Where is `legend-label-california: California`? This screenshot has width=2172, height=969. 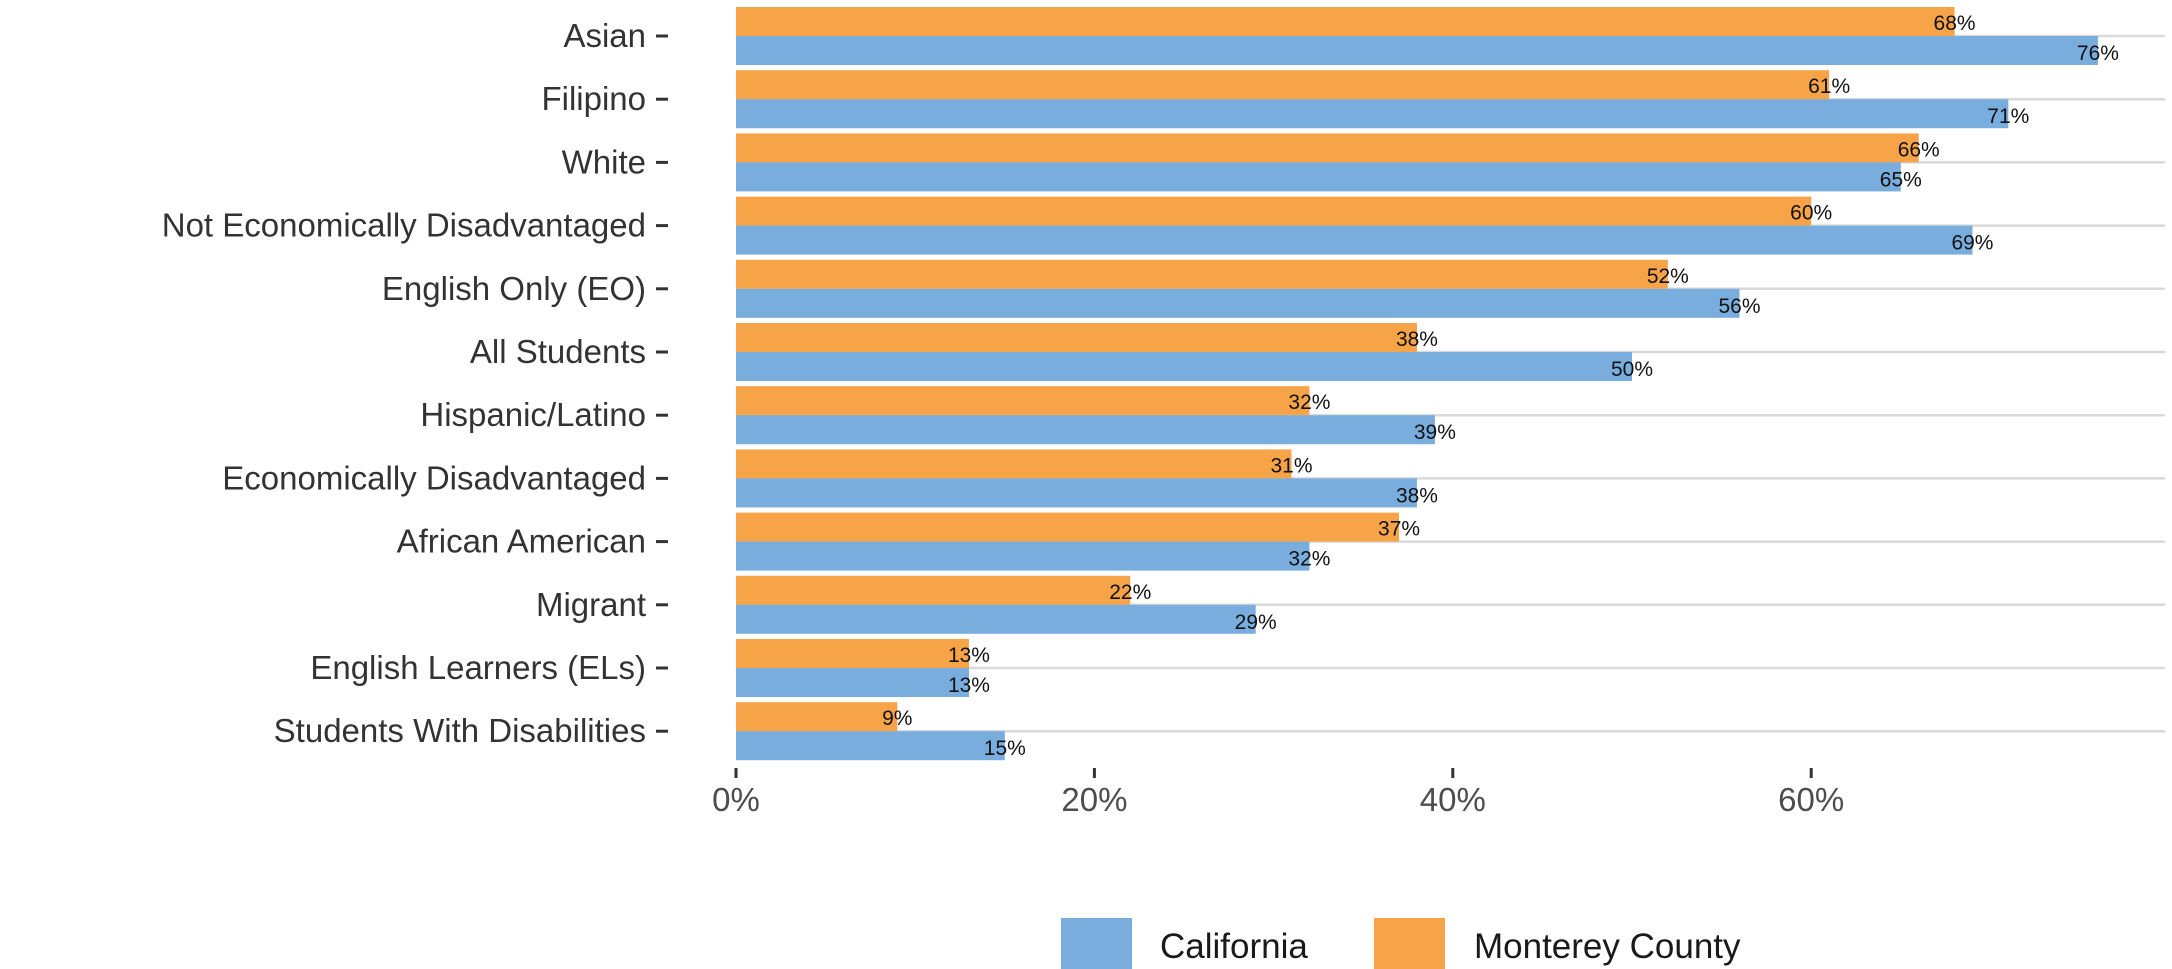
legend-label-california: California is located at coordinates (1234, 946).